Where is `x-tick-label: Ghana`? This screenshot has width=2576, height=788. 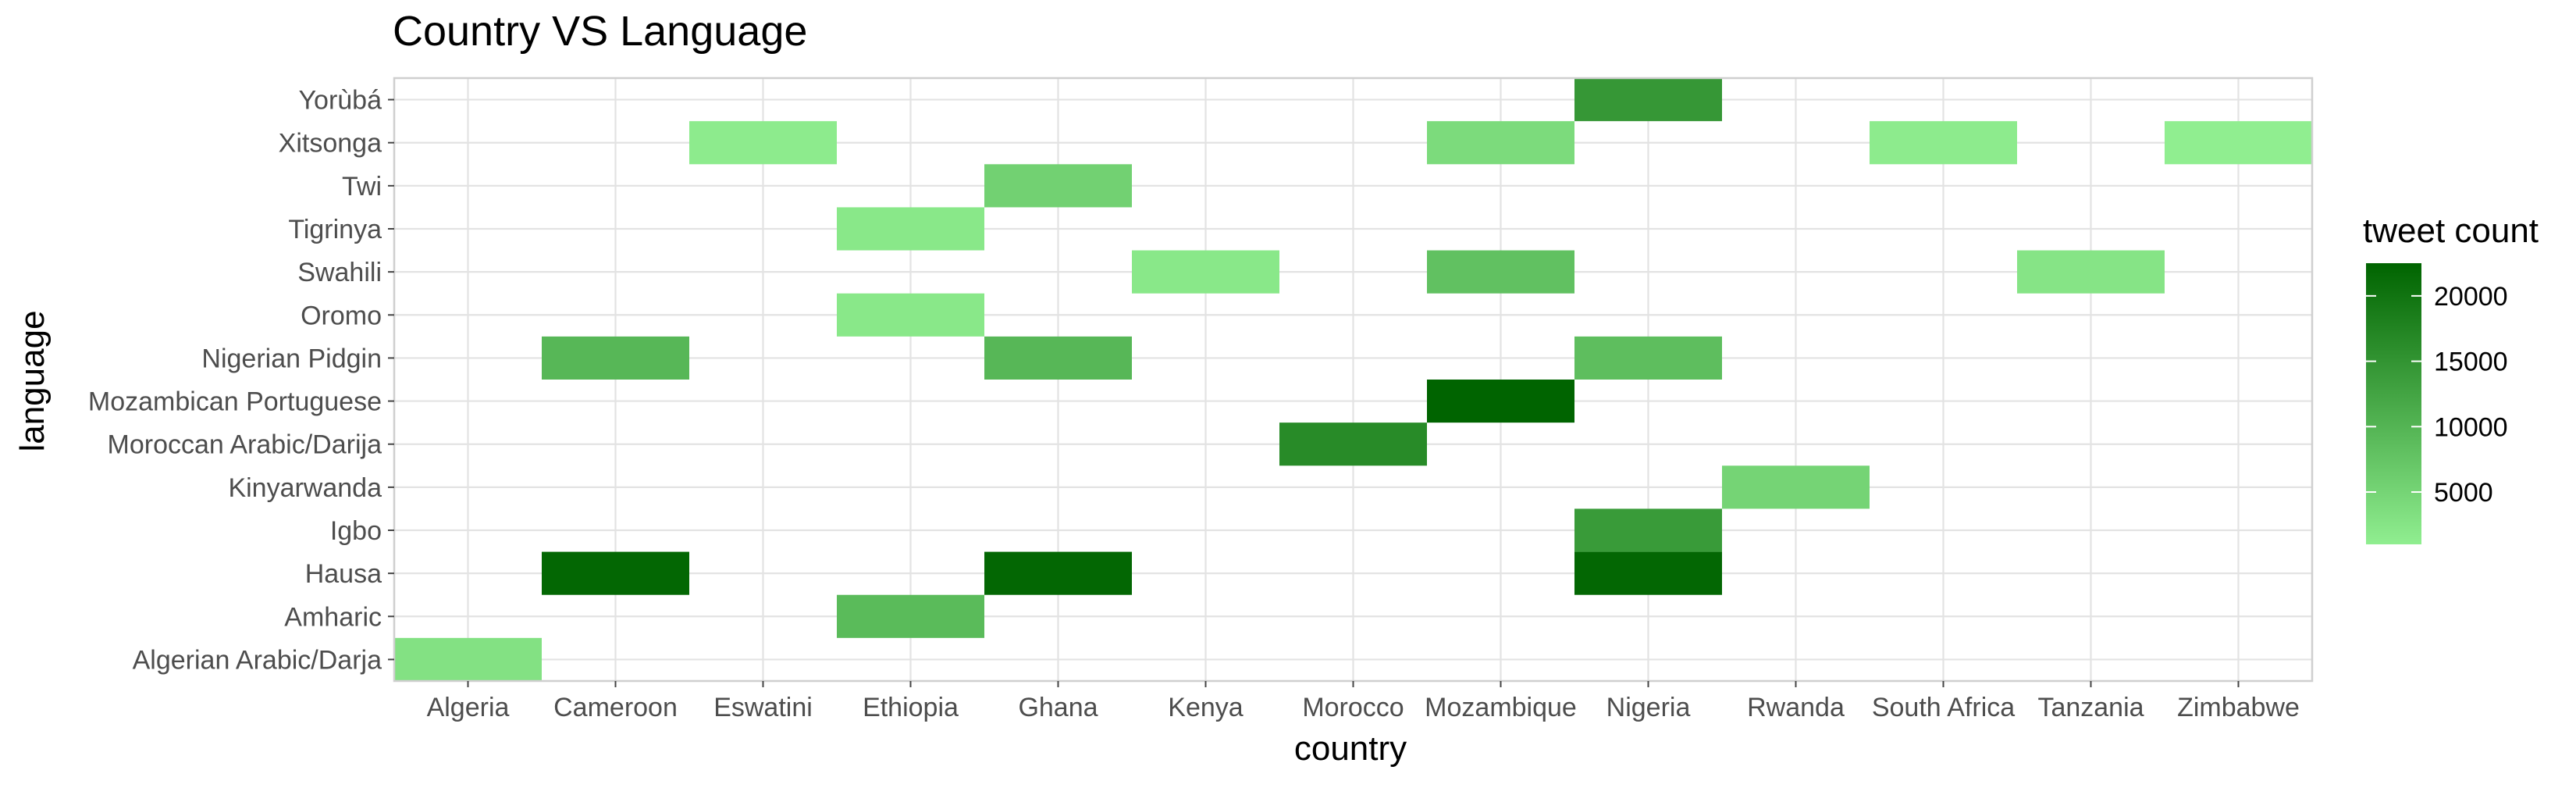 x-tick-label: Ghana is located at coordinates (1058, 707).